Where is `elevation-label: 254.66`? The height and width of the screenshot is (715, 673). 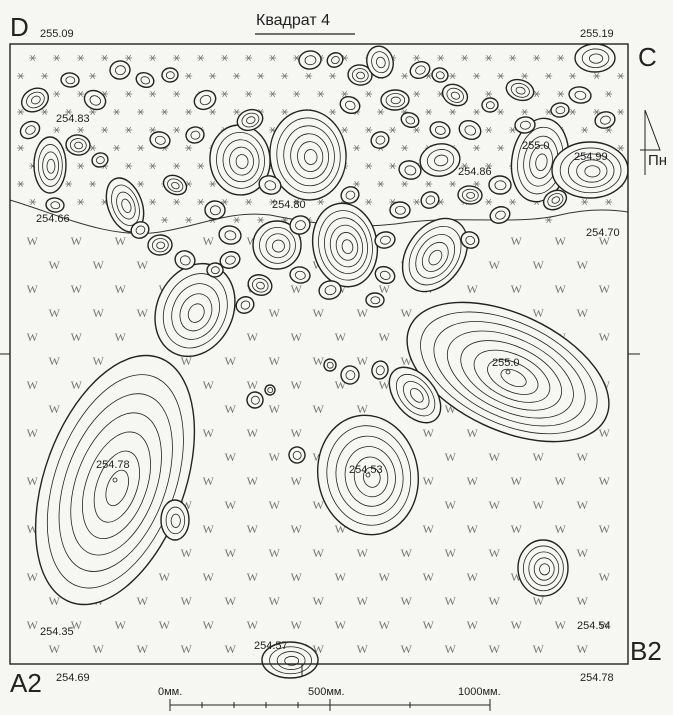
elevation-label: 254.66 is located at coordinates (53, 219).